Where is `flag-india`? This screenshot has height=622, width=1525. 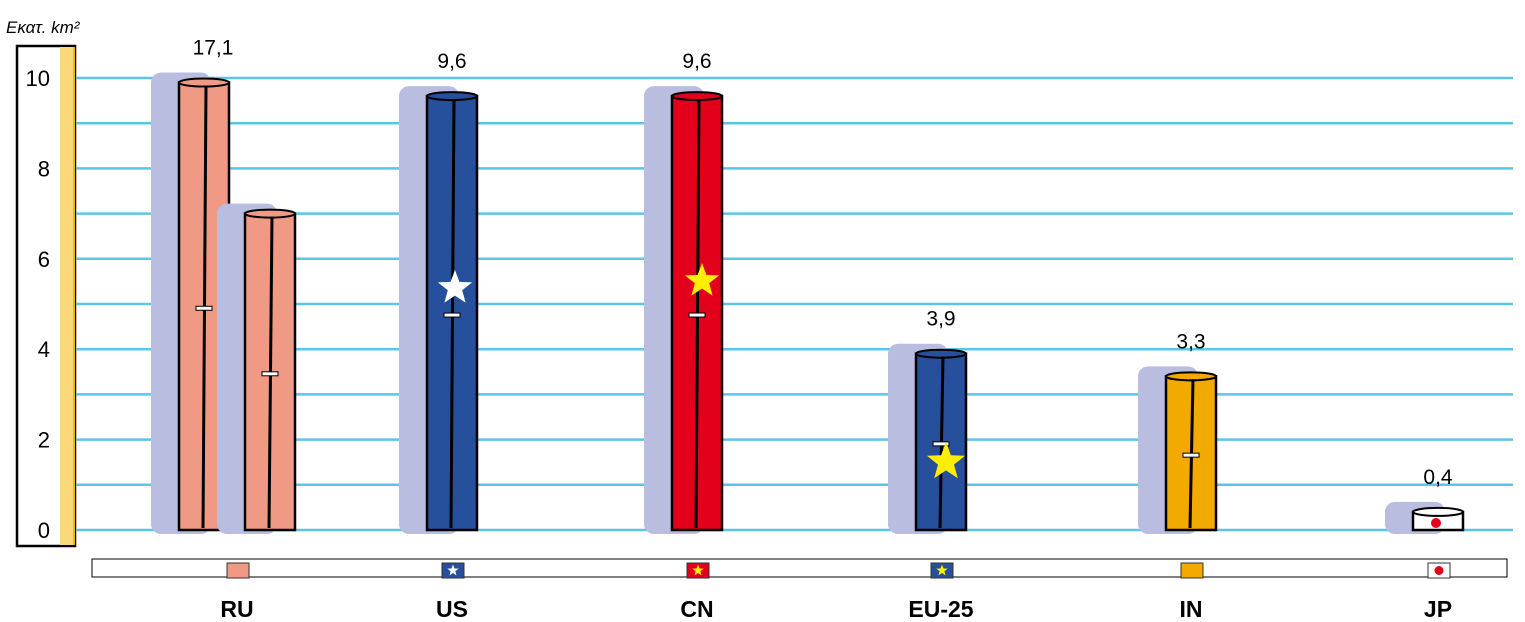 flag-india is located at coordinates (1192, 570).